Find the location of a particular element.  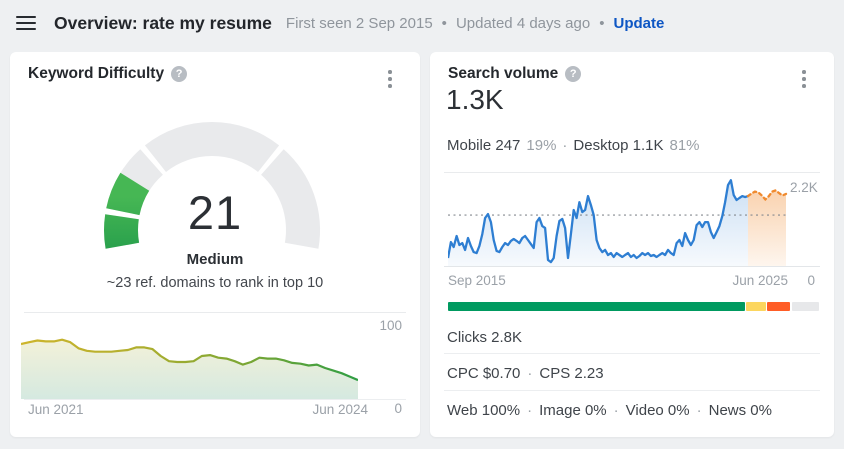

desktop-volume: Desktop 1.1K is located at coordinates (618, 145).